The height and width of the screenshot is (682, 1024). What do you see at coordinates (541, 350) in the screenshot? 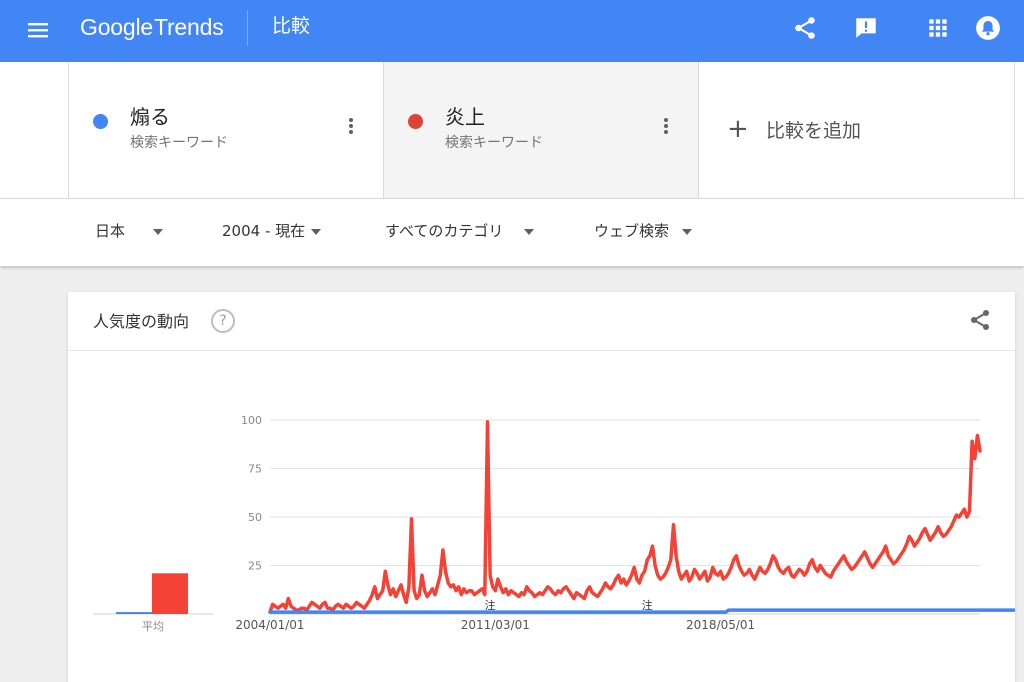
I see `card-divider` at bounding box center [541, 350].